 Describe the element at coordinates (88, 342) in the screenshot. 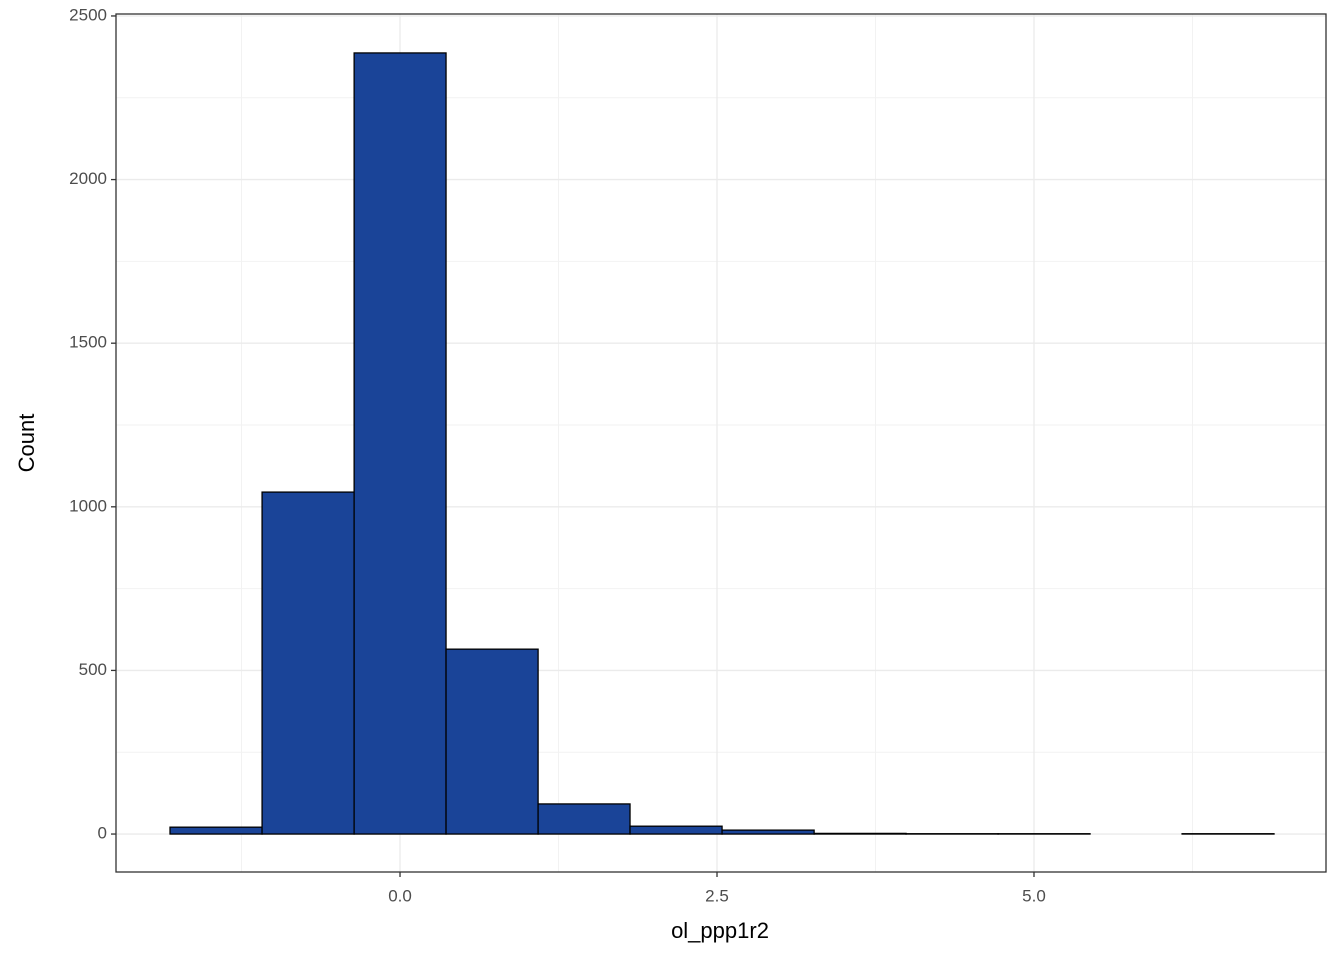

I see `y-tick-label: 1500` at that location.